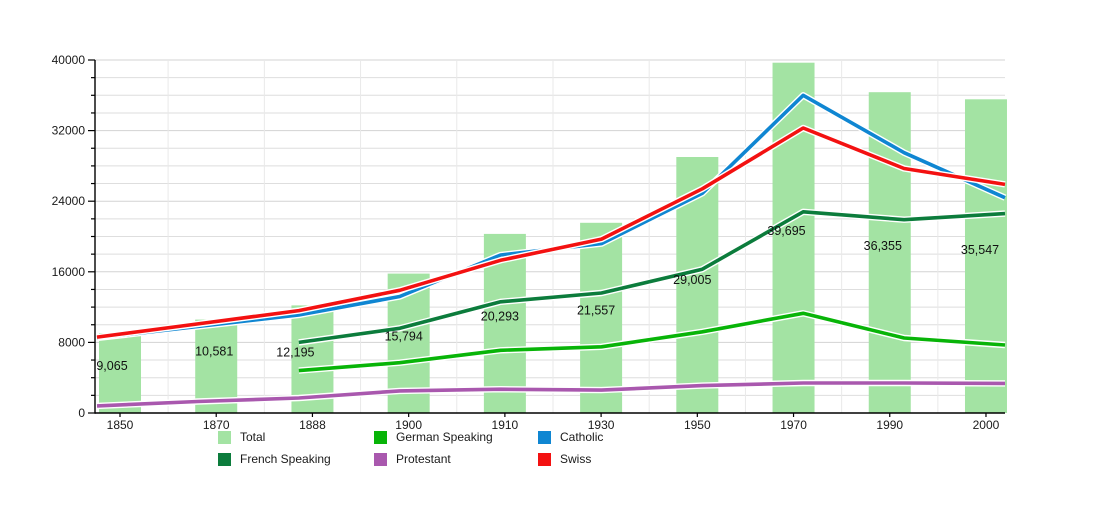 The height and width of the screenshot is (505, 1100). Describe the element at coordinates (601, 425) in the screenshot. I see `x-axis-tick-label: 1930` at that location.